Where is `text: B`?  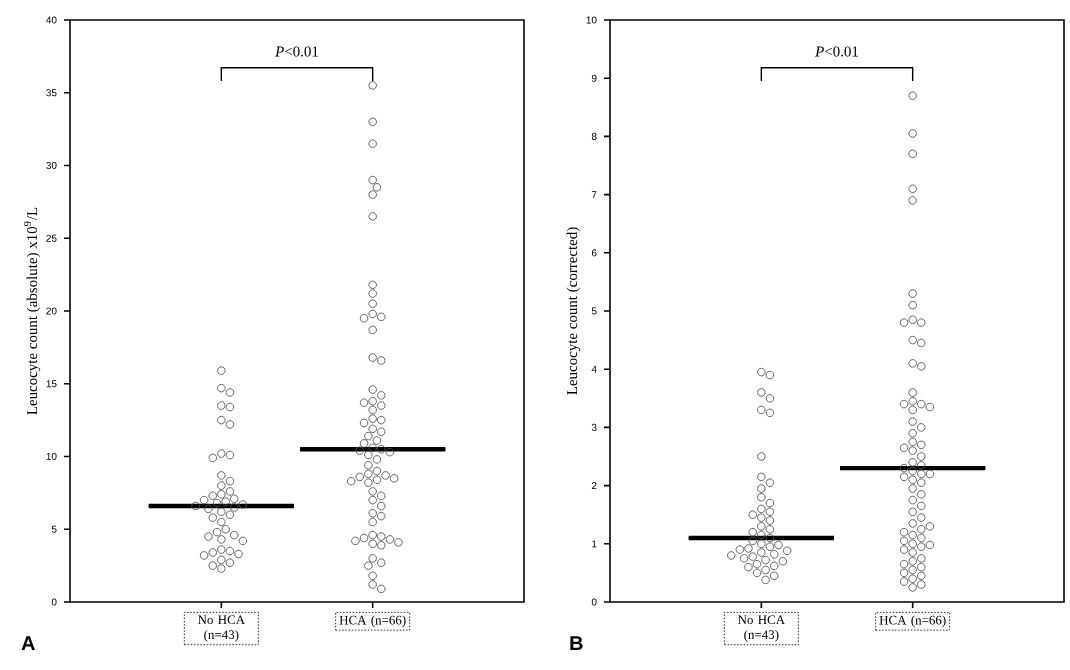 text: B is located at coordinates (576, 643).